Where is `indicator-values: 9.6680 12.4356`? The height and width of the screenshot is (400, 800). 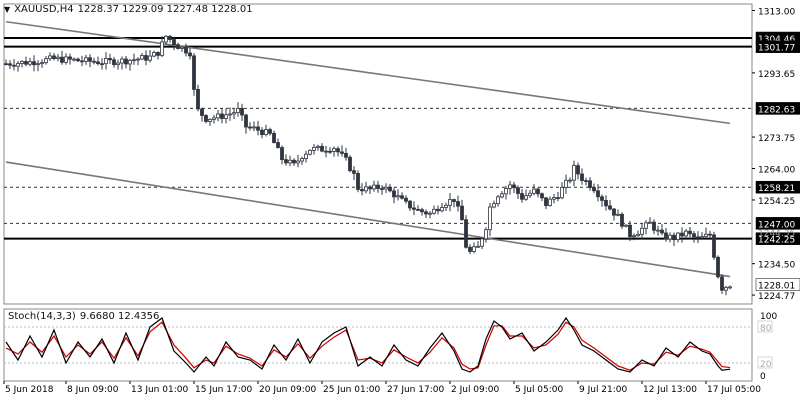
indicator-values: 9.6680 12.4356 is located at coordinates (119, 316).